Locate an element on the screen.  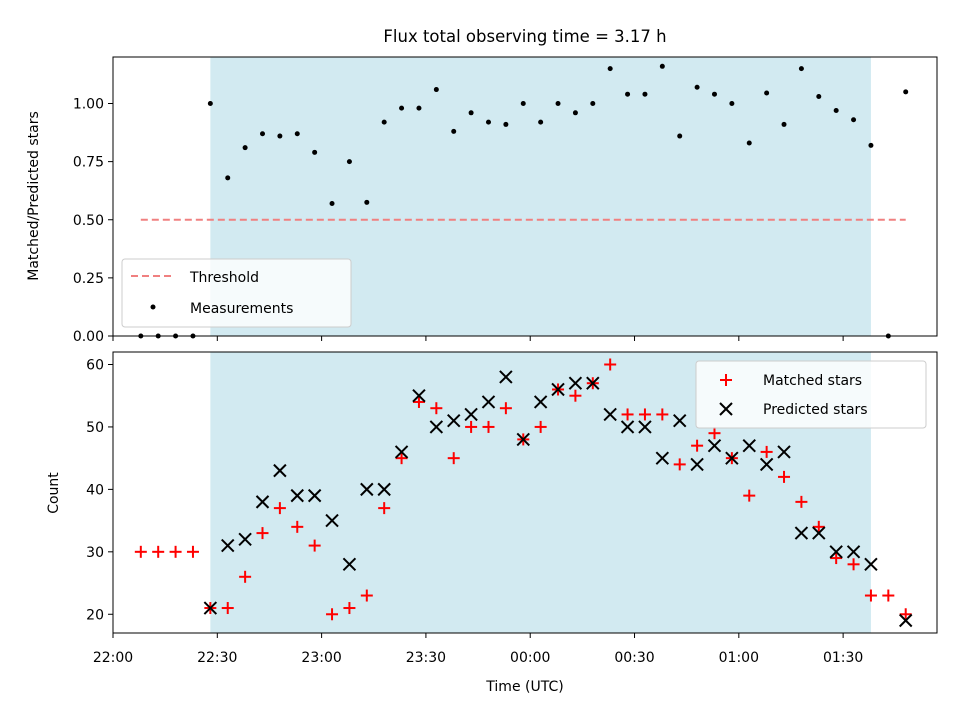
ratio-ytick-label: 0.25 is located at coordinates (88, 279).